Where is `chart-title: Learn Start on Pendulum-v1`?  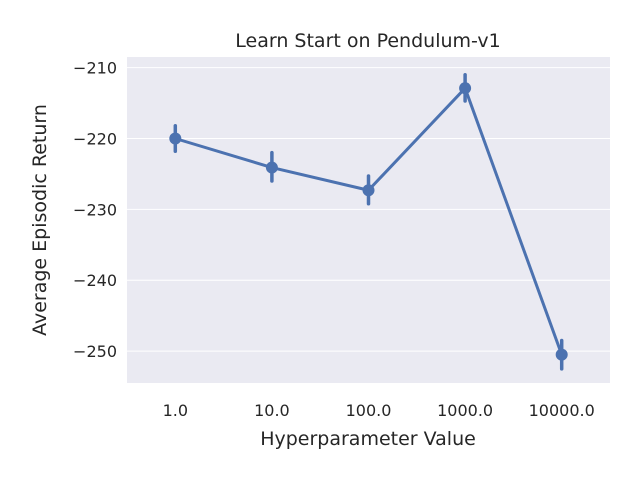 chart-title: Learn Start on Pendulum-v1 is located at coordinates (367, 41).